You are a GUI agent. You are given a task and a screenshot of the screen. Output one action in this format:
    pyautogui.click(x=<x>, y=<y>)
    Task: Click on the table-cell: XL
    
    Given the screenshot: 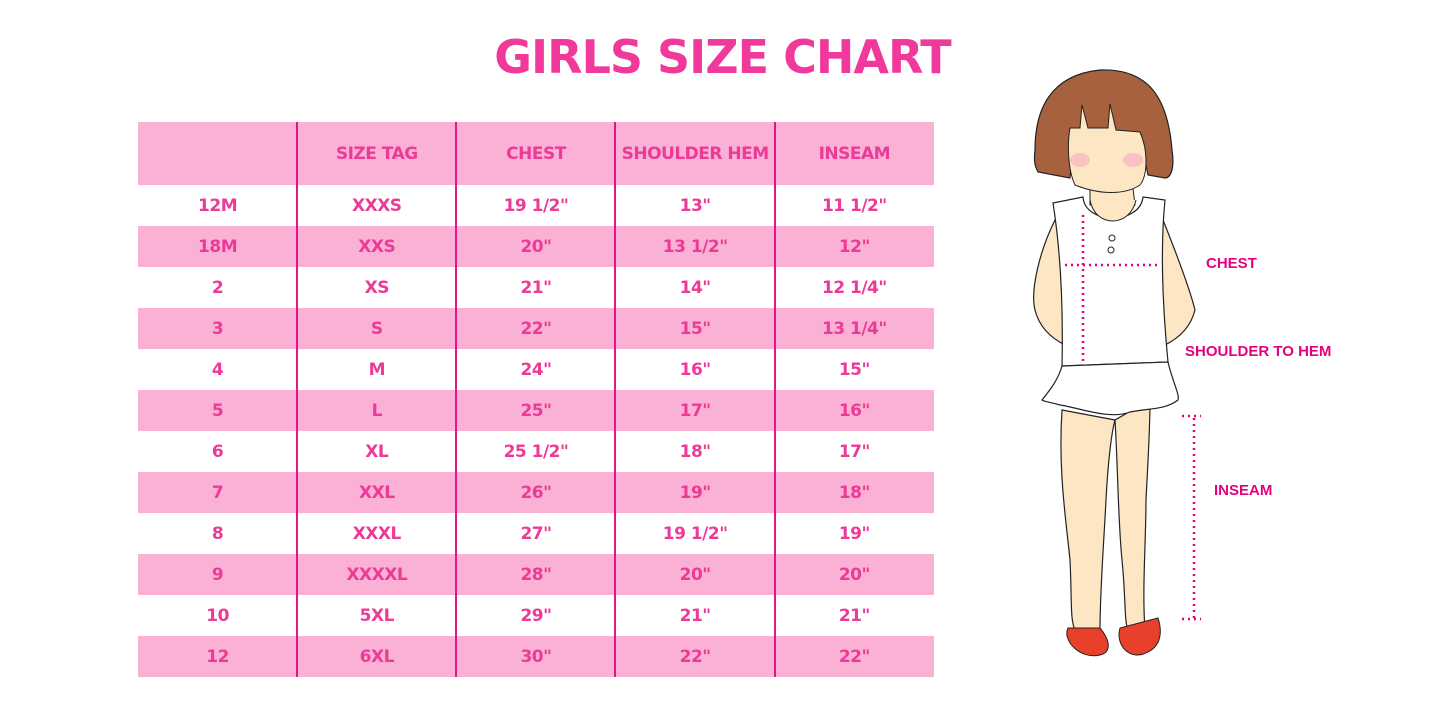 What is the action you would take?
    pyautogui.click(x=377, y=451)
    